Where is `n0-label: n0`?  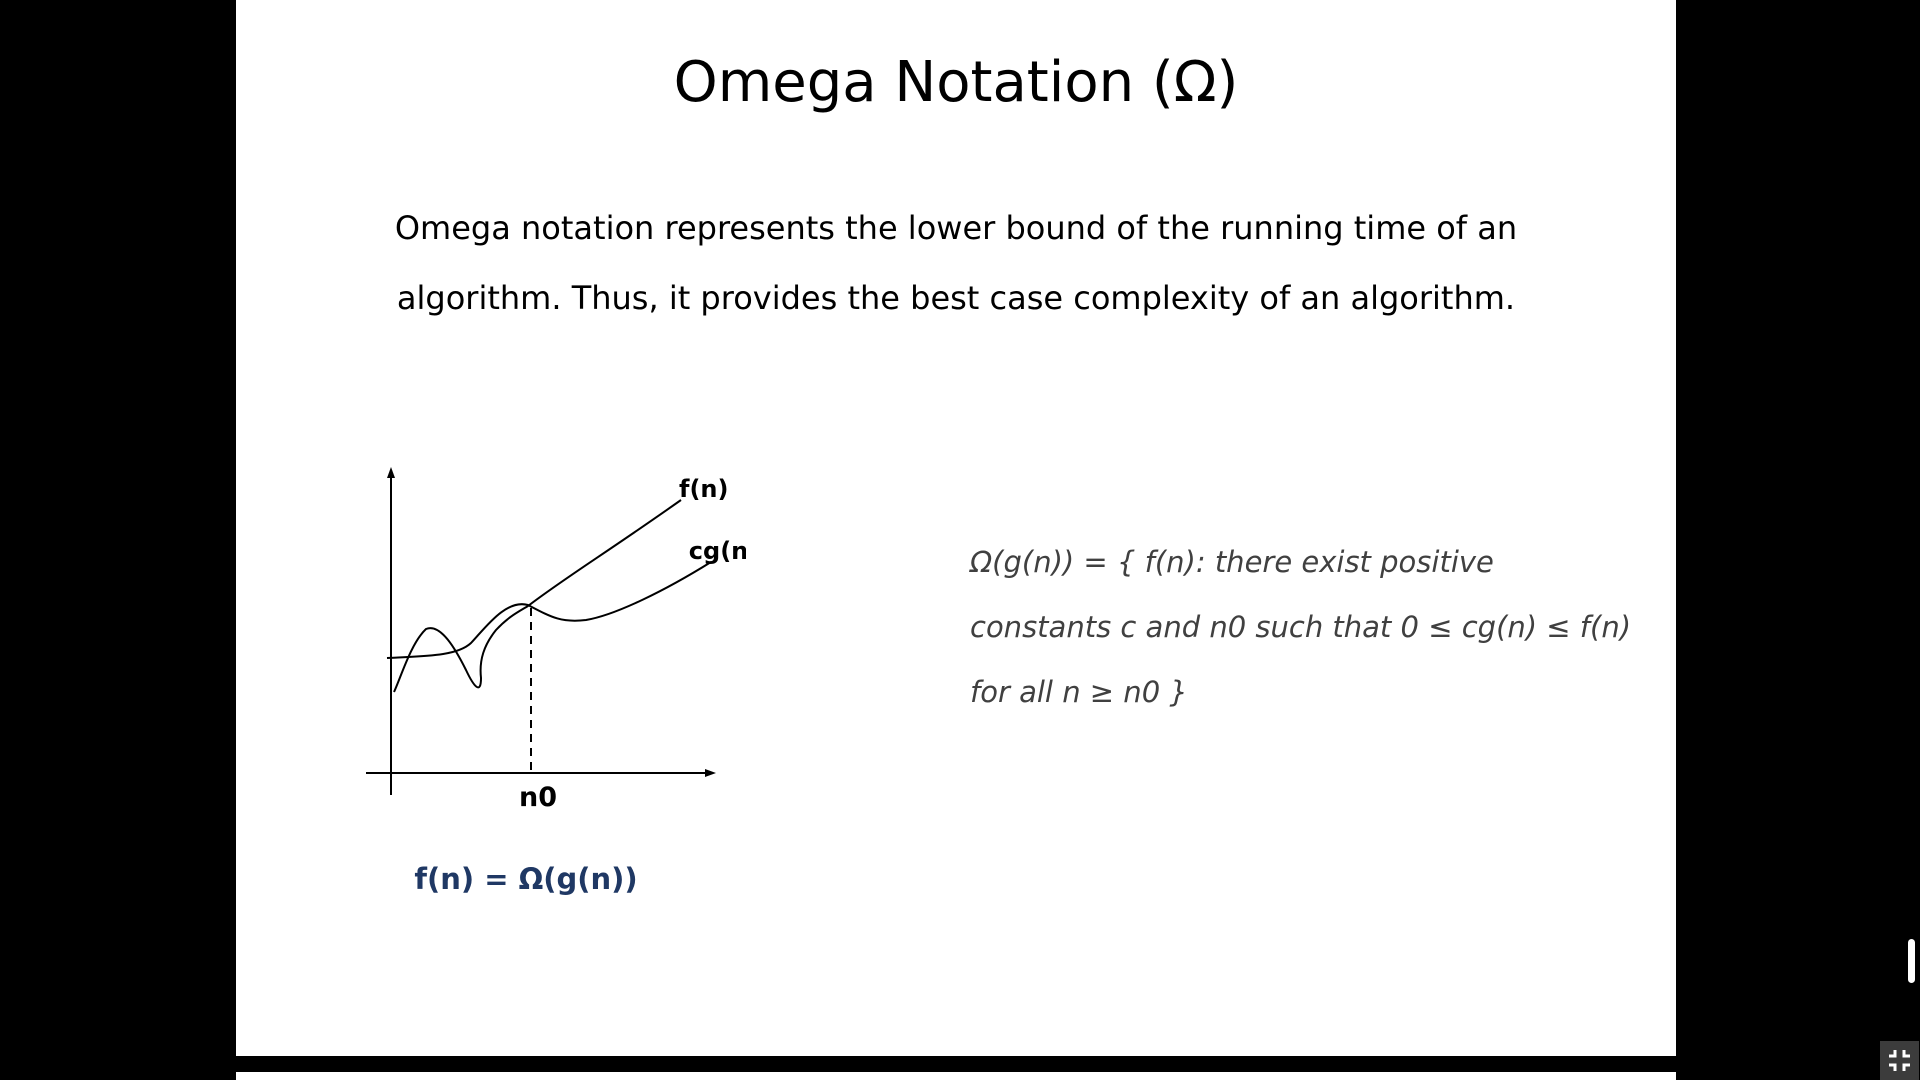 n0-label: n0 is located at coordinates (538, 797).